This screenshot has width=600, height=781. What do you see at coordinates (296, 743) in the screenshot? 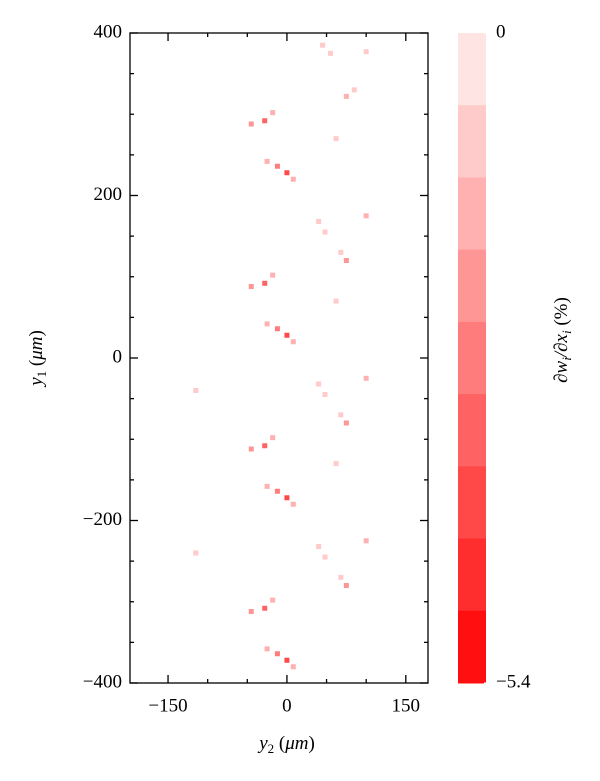
I see `x-label-unit: μm` at bounding box center [296, 743].